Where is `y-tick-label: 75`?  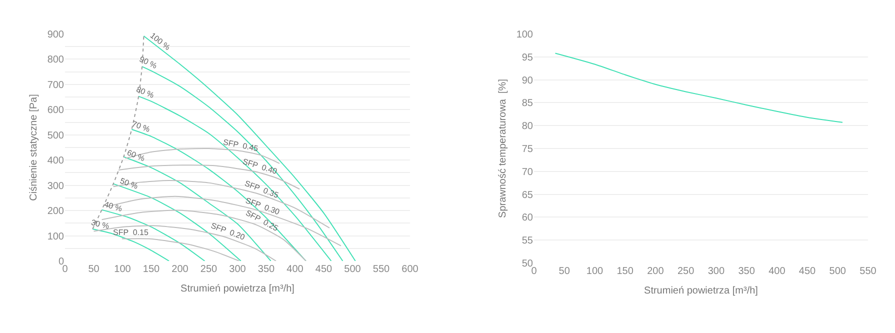 y-tick-label: 75 is located at coordinates (528, 149).